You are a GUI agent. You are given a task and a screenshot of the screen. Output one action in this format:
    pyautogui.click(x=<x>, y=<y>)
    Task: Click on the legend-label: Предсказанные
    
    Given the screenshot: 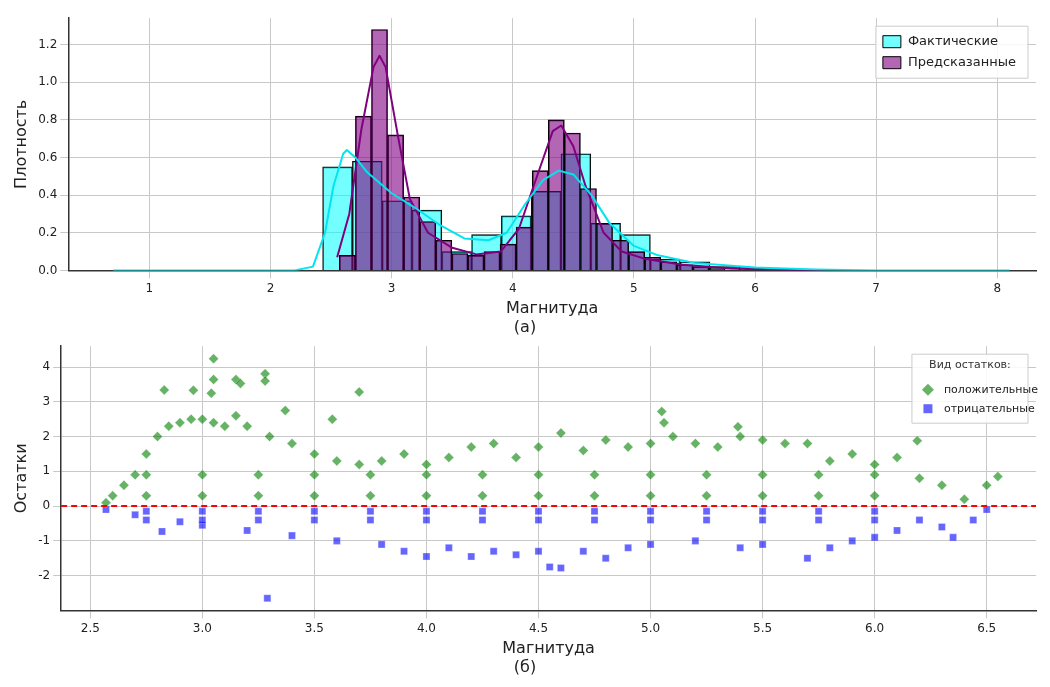 What is the action you would take?
    pyautogui.click(x=962, y=62)
    